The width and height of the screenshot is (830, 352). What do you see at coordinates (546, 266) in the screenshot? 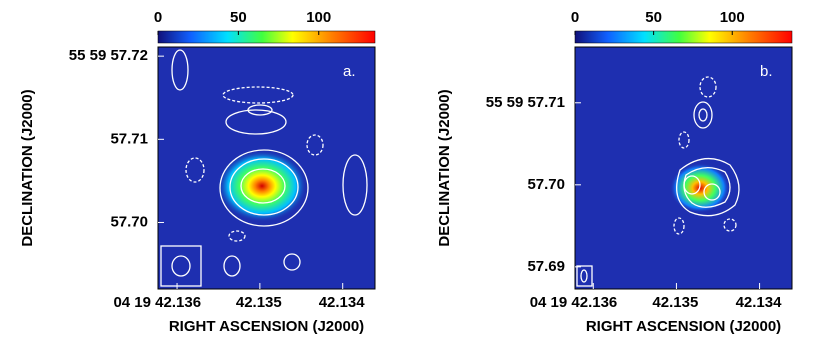
I see `y-tick-label: 57.69` at bounding box center [546, 266].